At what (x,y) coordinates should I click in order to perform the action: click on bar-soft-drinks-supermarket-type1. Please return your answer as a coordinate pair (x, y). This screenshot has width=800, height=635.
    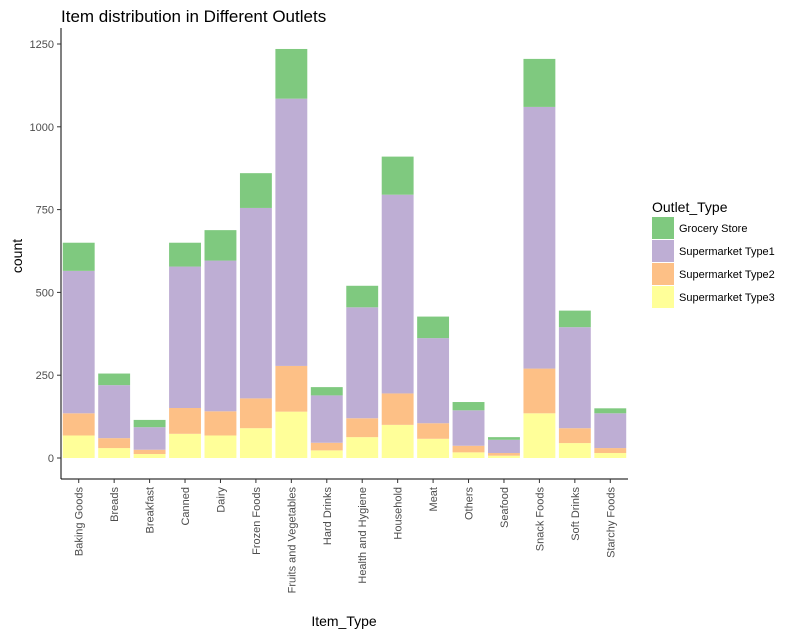
    Looking at the image, I should click on (574, 378).